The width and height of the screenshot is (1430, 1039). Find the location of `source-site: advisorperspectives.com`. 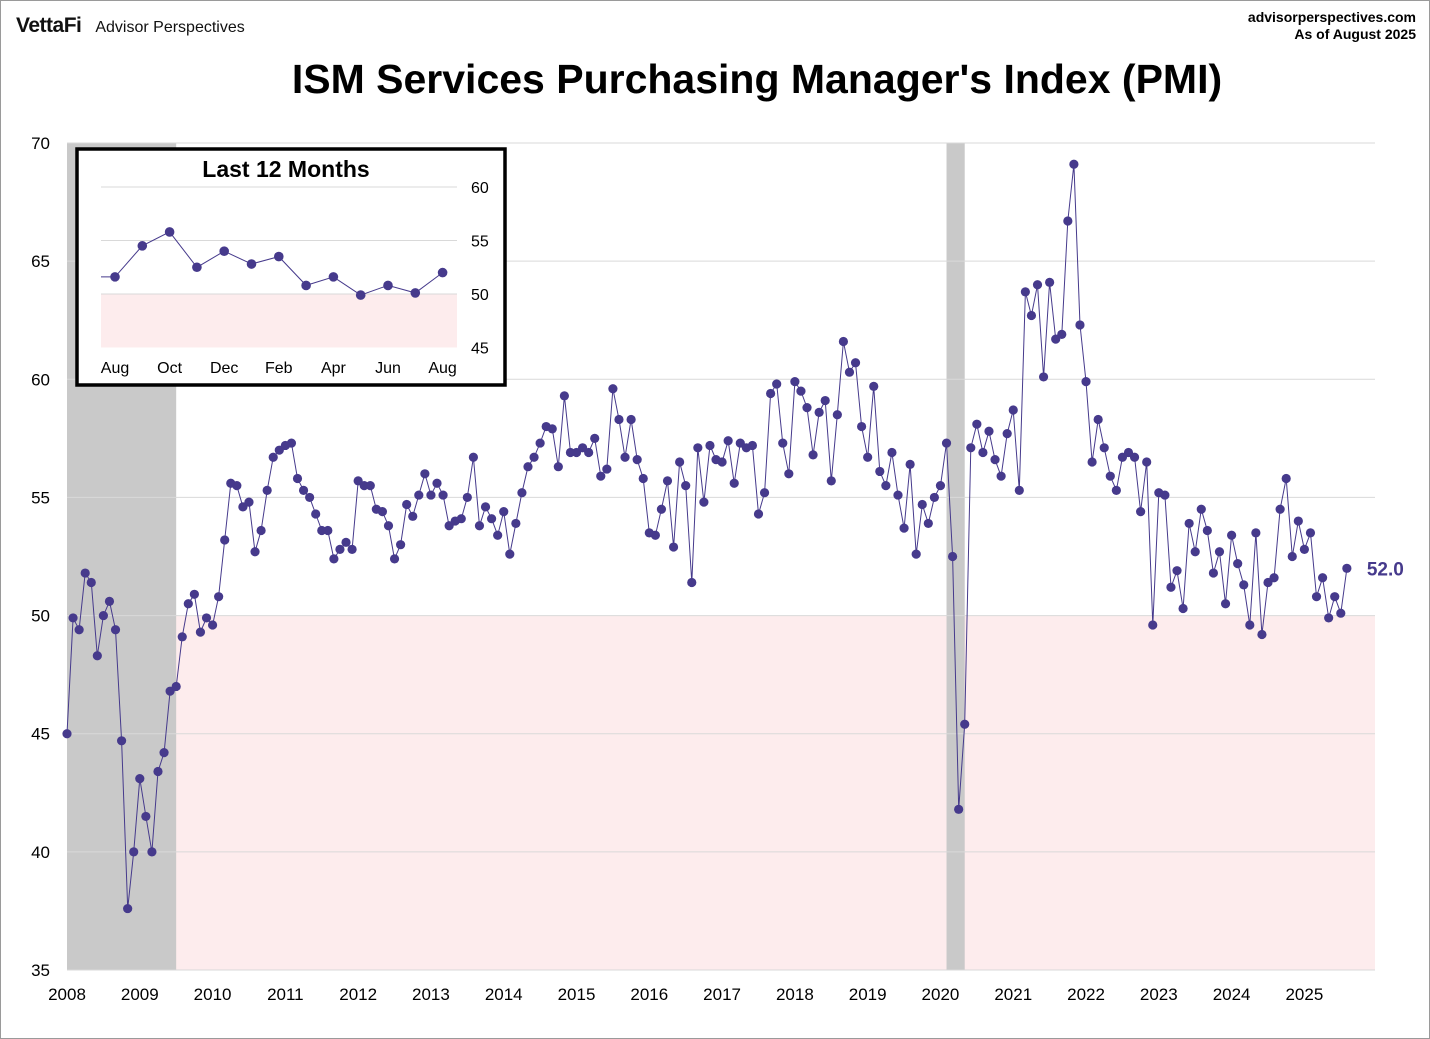

source-site: advisorperspectives.com is located at coordinates (1331, 17).